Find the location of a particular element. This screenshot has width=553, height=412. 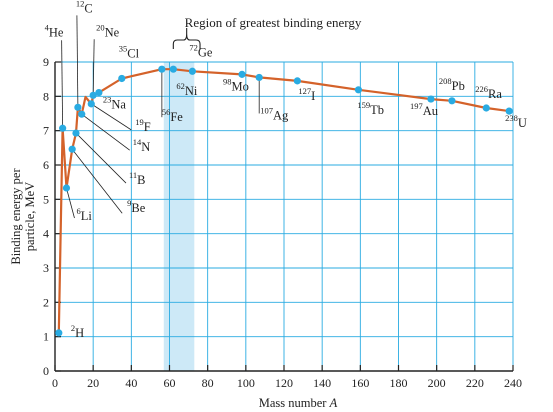

region-annotation-text: Region of greatest binding energy is located at coordinates (273, 22).